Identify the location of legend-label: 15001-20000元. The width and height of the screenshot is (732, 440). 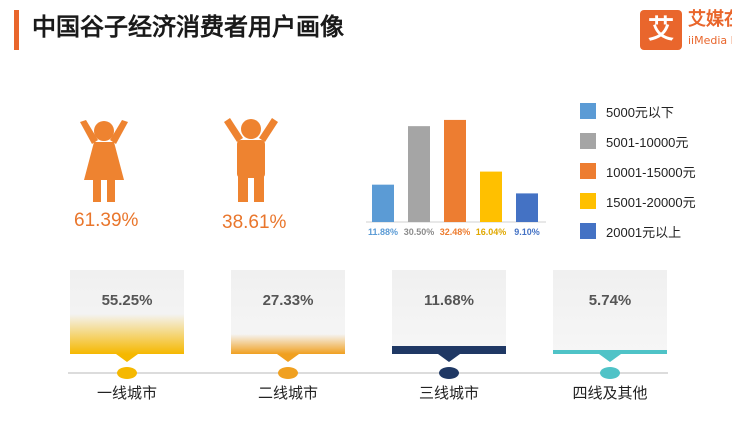
(651, 202).